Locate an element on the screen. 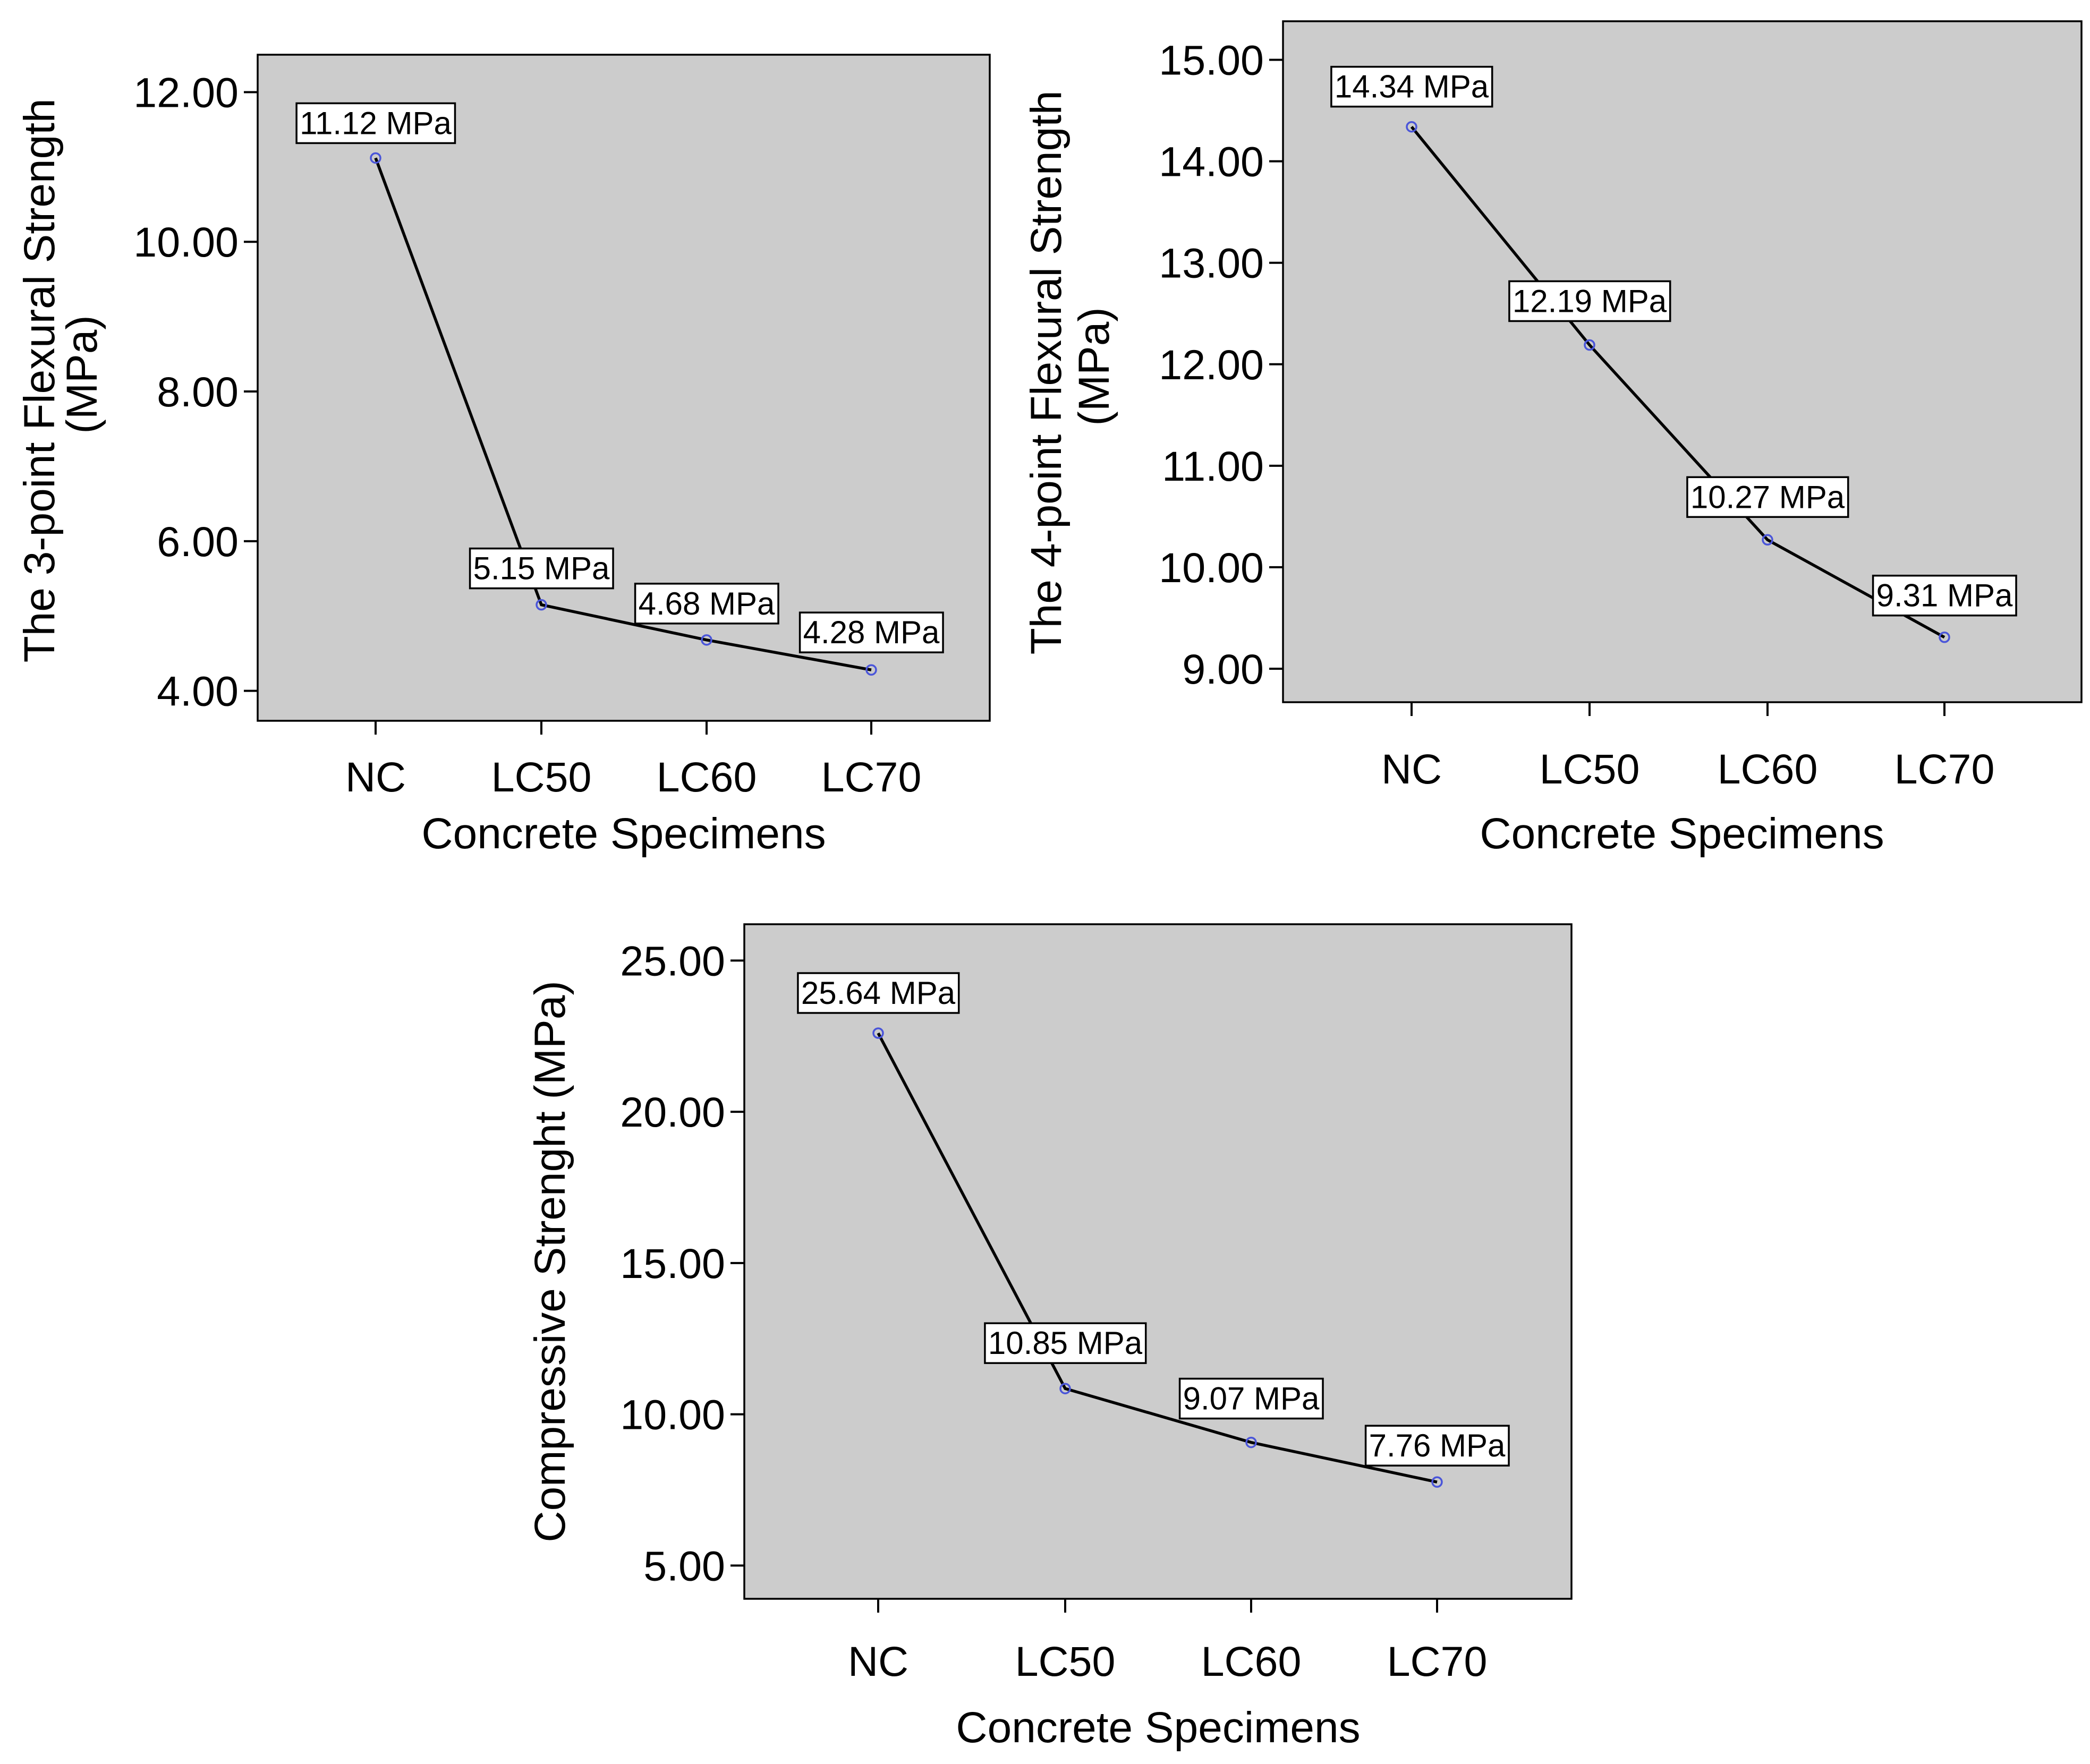 The image size is (2090, 1764). data-label: 11.12 MPa is located at coordinates (375, 123).